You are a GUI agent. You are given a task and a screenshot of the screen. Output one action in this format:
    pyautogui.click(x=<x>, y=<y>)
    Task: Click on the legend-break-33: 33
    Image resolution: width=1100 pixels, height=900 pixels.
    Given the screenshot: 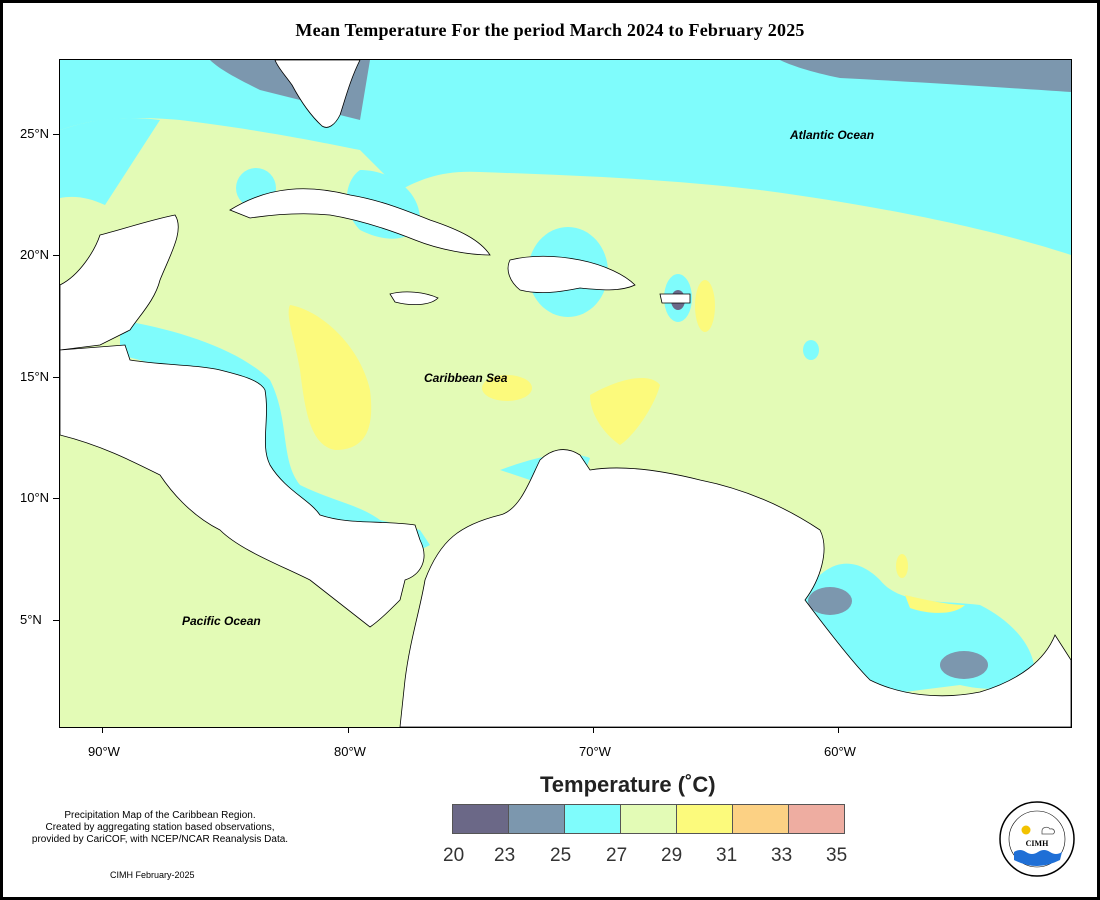 What is the action you would take?
    pyautogui.click(x=782, y=855)
    